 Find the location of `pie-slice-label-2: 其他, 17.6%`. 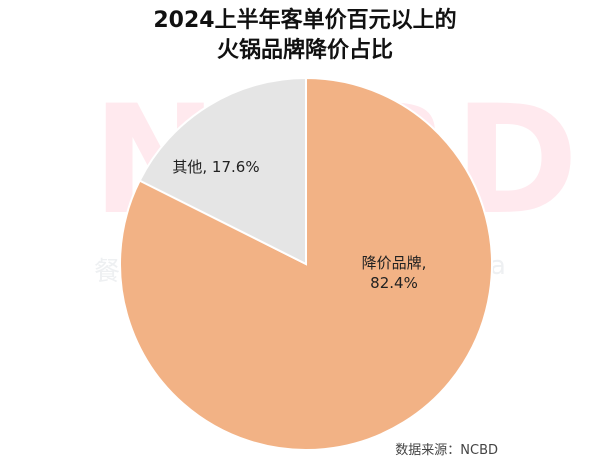

pie-slice-label-2: 其他, 17.6% is located at coordinates (215, 167).